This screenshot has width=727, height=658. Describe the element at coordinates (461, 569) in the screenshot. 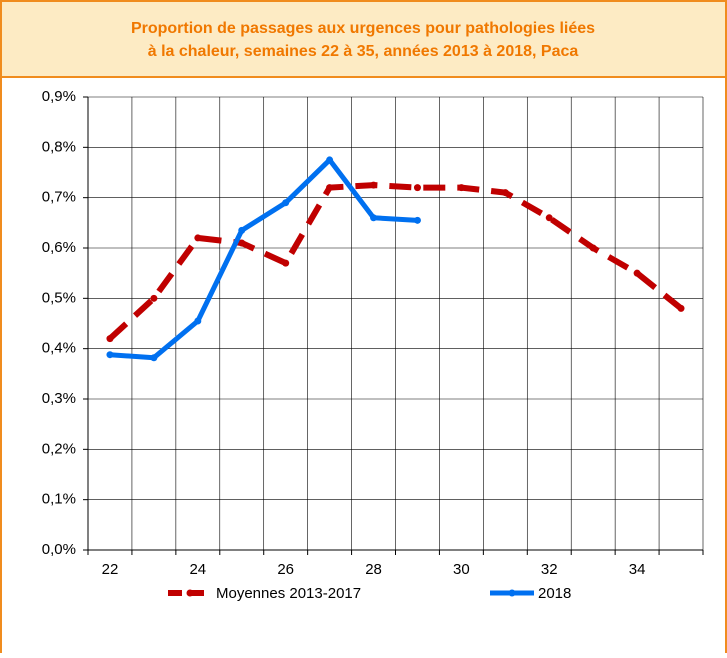

I see `x-tick-label: 30` at that location.